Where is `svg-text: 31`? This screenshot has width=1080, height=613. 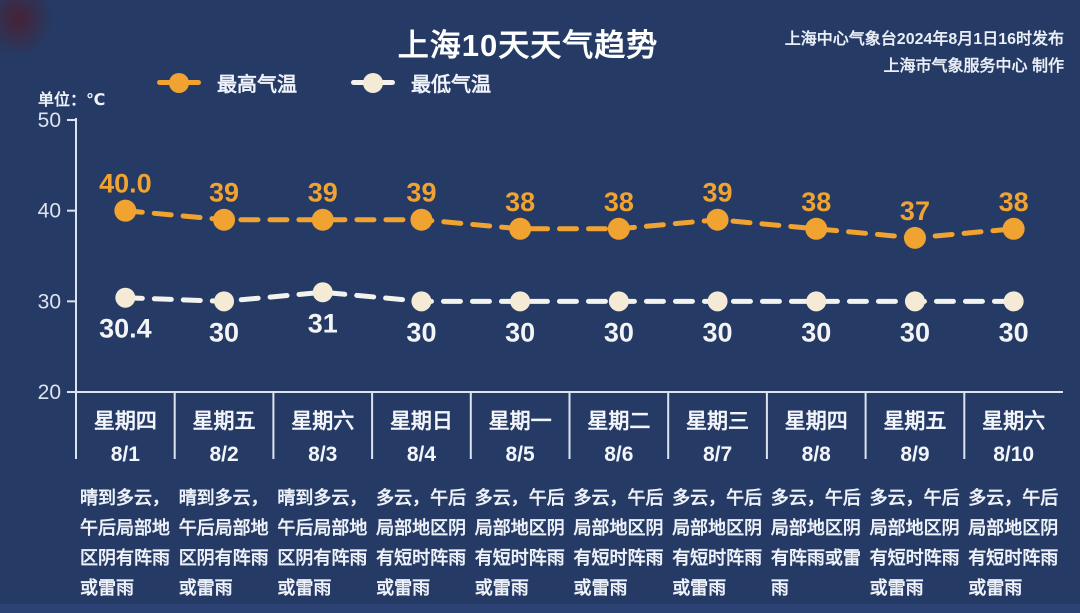
svg-text: 31 is located at coordinates (323, 323).